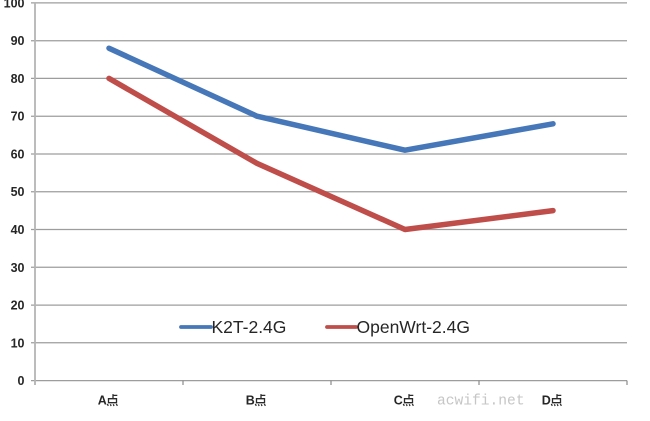 This screenshot has width=650, height=421. What do you see at coordinates (18, 41) in the screenshot?
I see `svg-text: 90` at bounding box center [18, 41].